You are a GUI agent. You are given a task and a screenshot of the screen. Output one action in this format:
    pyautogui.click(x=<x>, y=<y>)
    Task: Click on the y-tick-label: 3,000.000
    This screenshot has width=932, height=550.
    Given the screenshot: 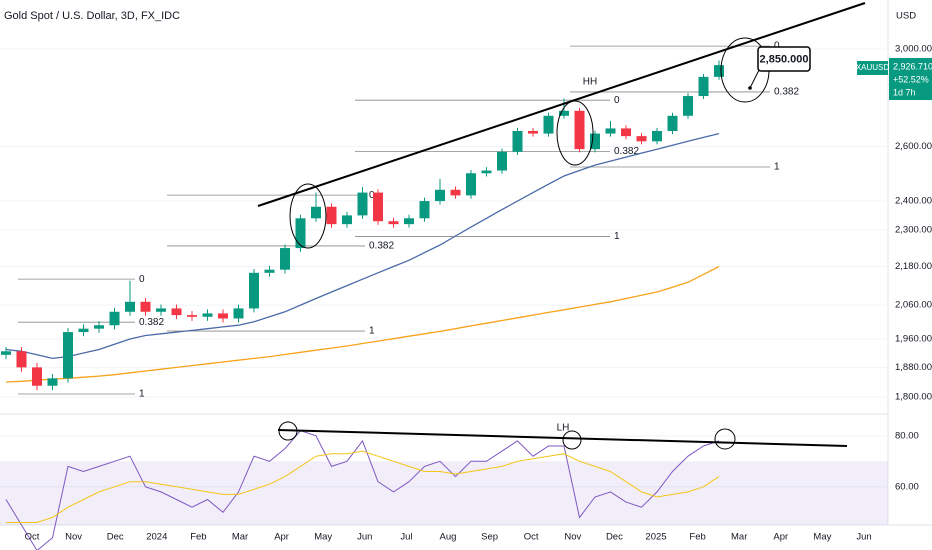 What is the action you would take?
    pyautogui.click(x=913, y=49)
    